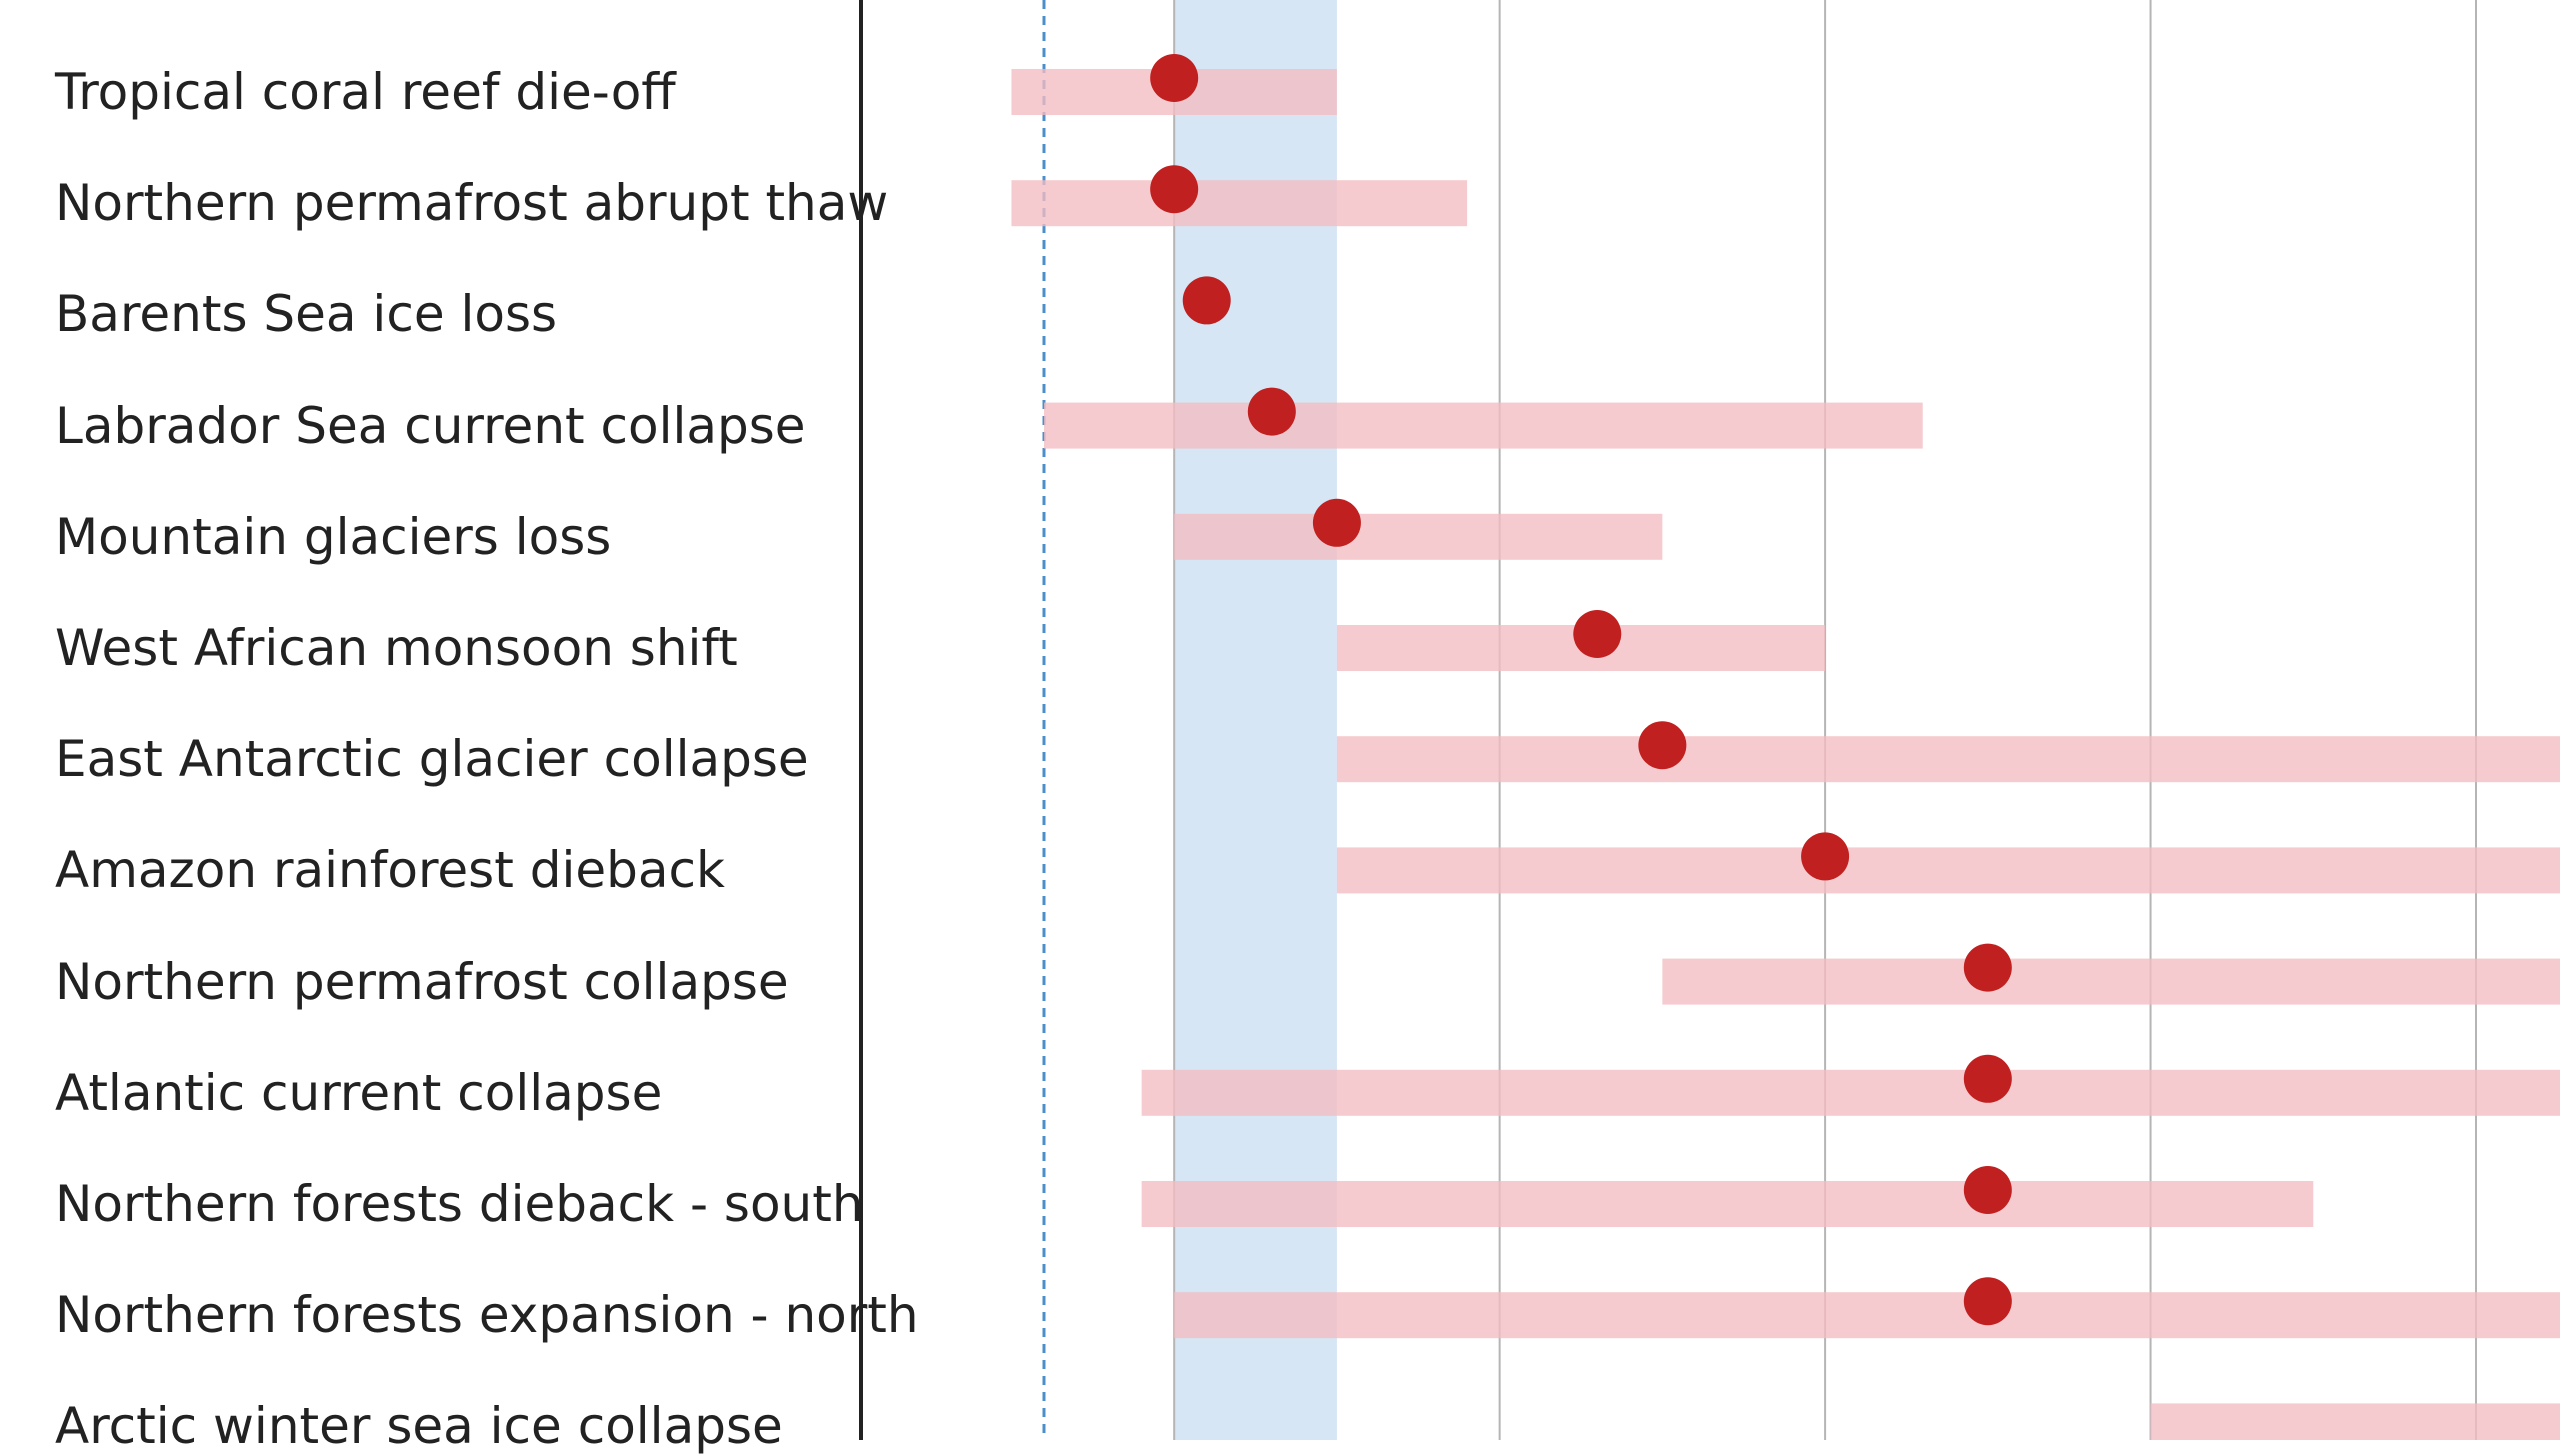  I want to click on category-label-2: Barents Sea ice loss, so click(306, 314).